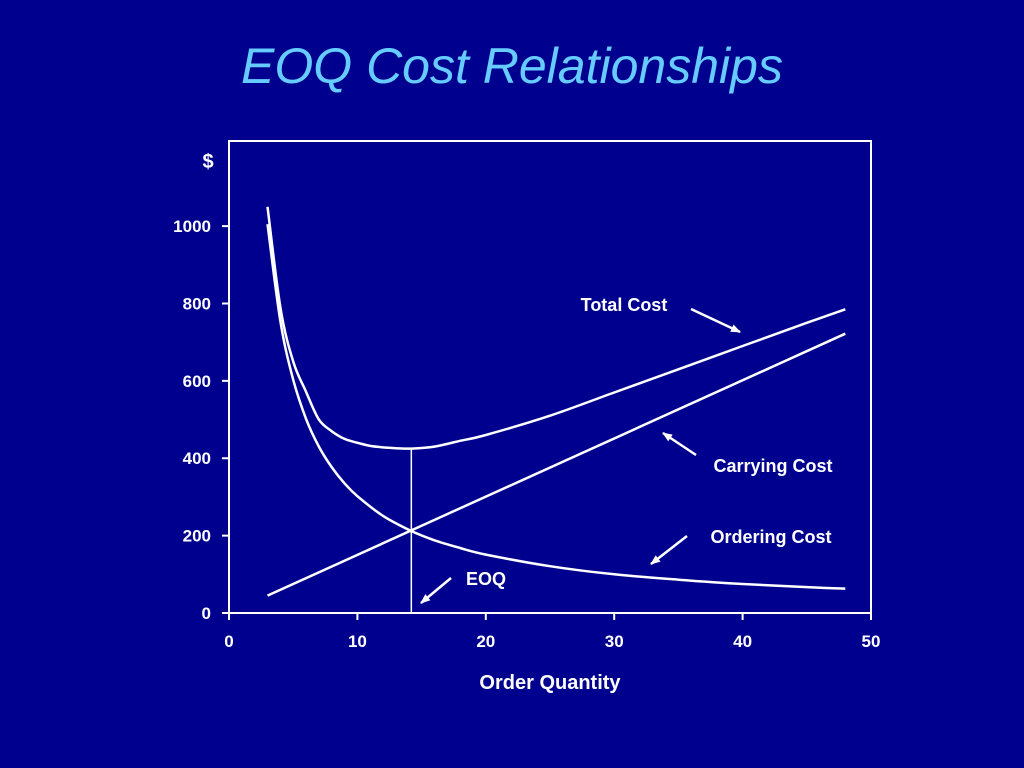 This screenshot has height=768, width=1024. What do you see at coordinates (197, 381) in the screenshot?
I see `y-tick-label: 600` at bounding box center [197, 381].